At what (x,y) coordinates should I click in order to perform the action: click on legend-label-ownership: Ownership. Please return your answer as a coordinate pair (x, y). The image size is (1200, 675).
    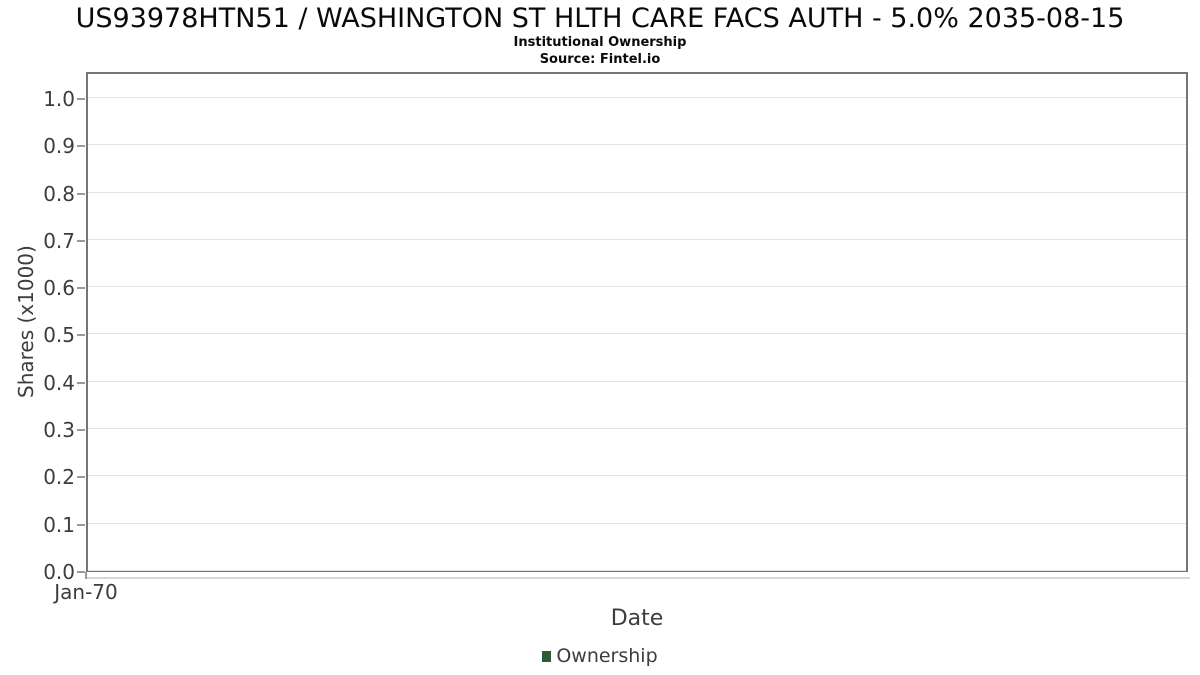
    Looking at the image, I should click on (607, 656).